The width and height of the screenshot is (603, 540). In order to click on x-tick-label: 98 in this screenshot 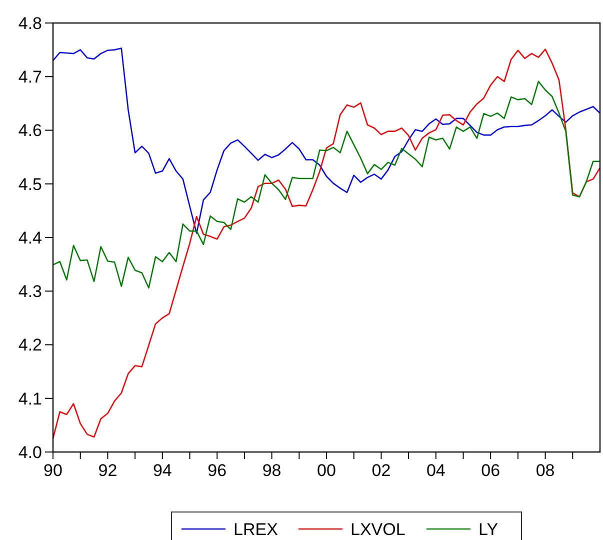, I will do `click(272, 470)`.